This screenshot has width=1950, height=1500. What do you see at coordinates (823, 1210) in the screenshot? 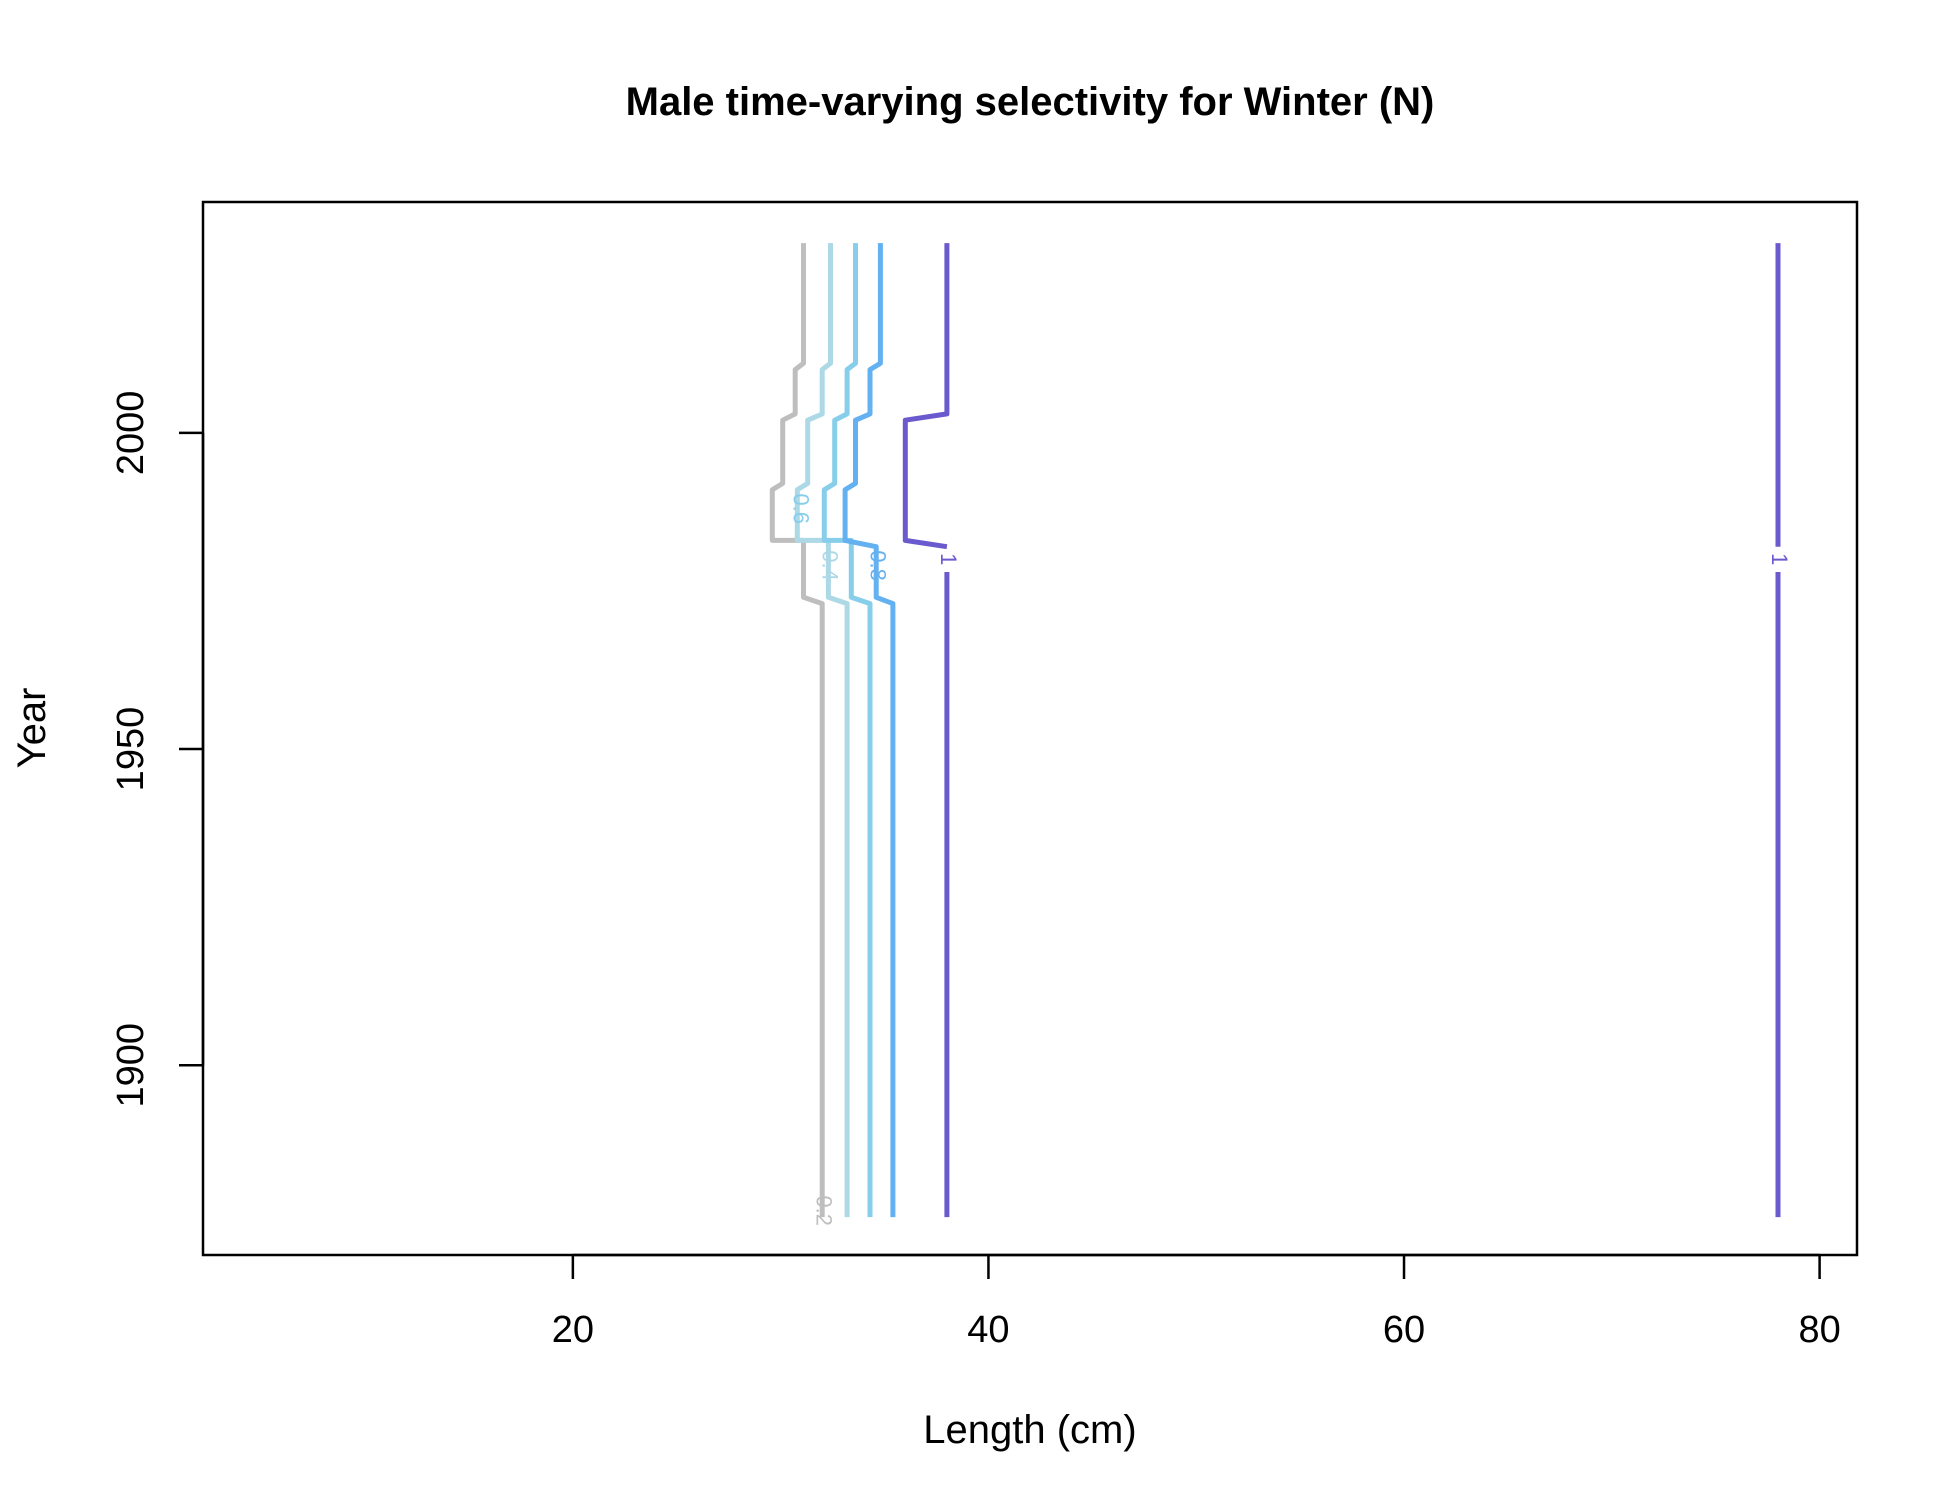
I see `contour-label: 0.2` at bounding box center [823, 1210].